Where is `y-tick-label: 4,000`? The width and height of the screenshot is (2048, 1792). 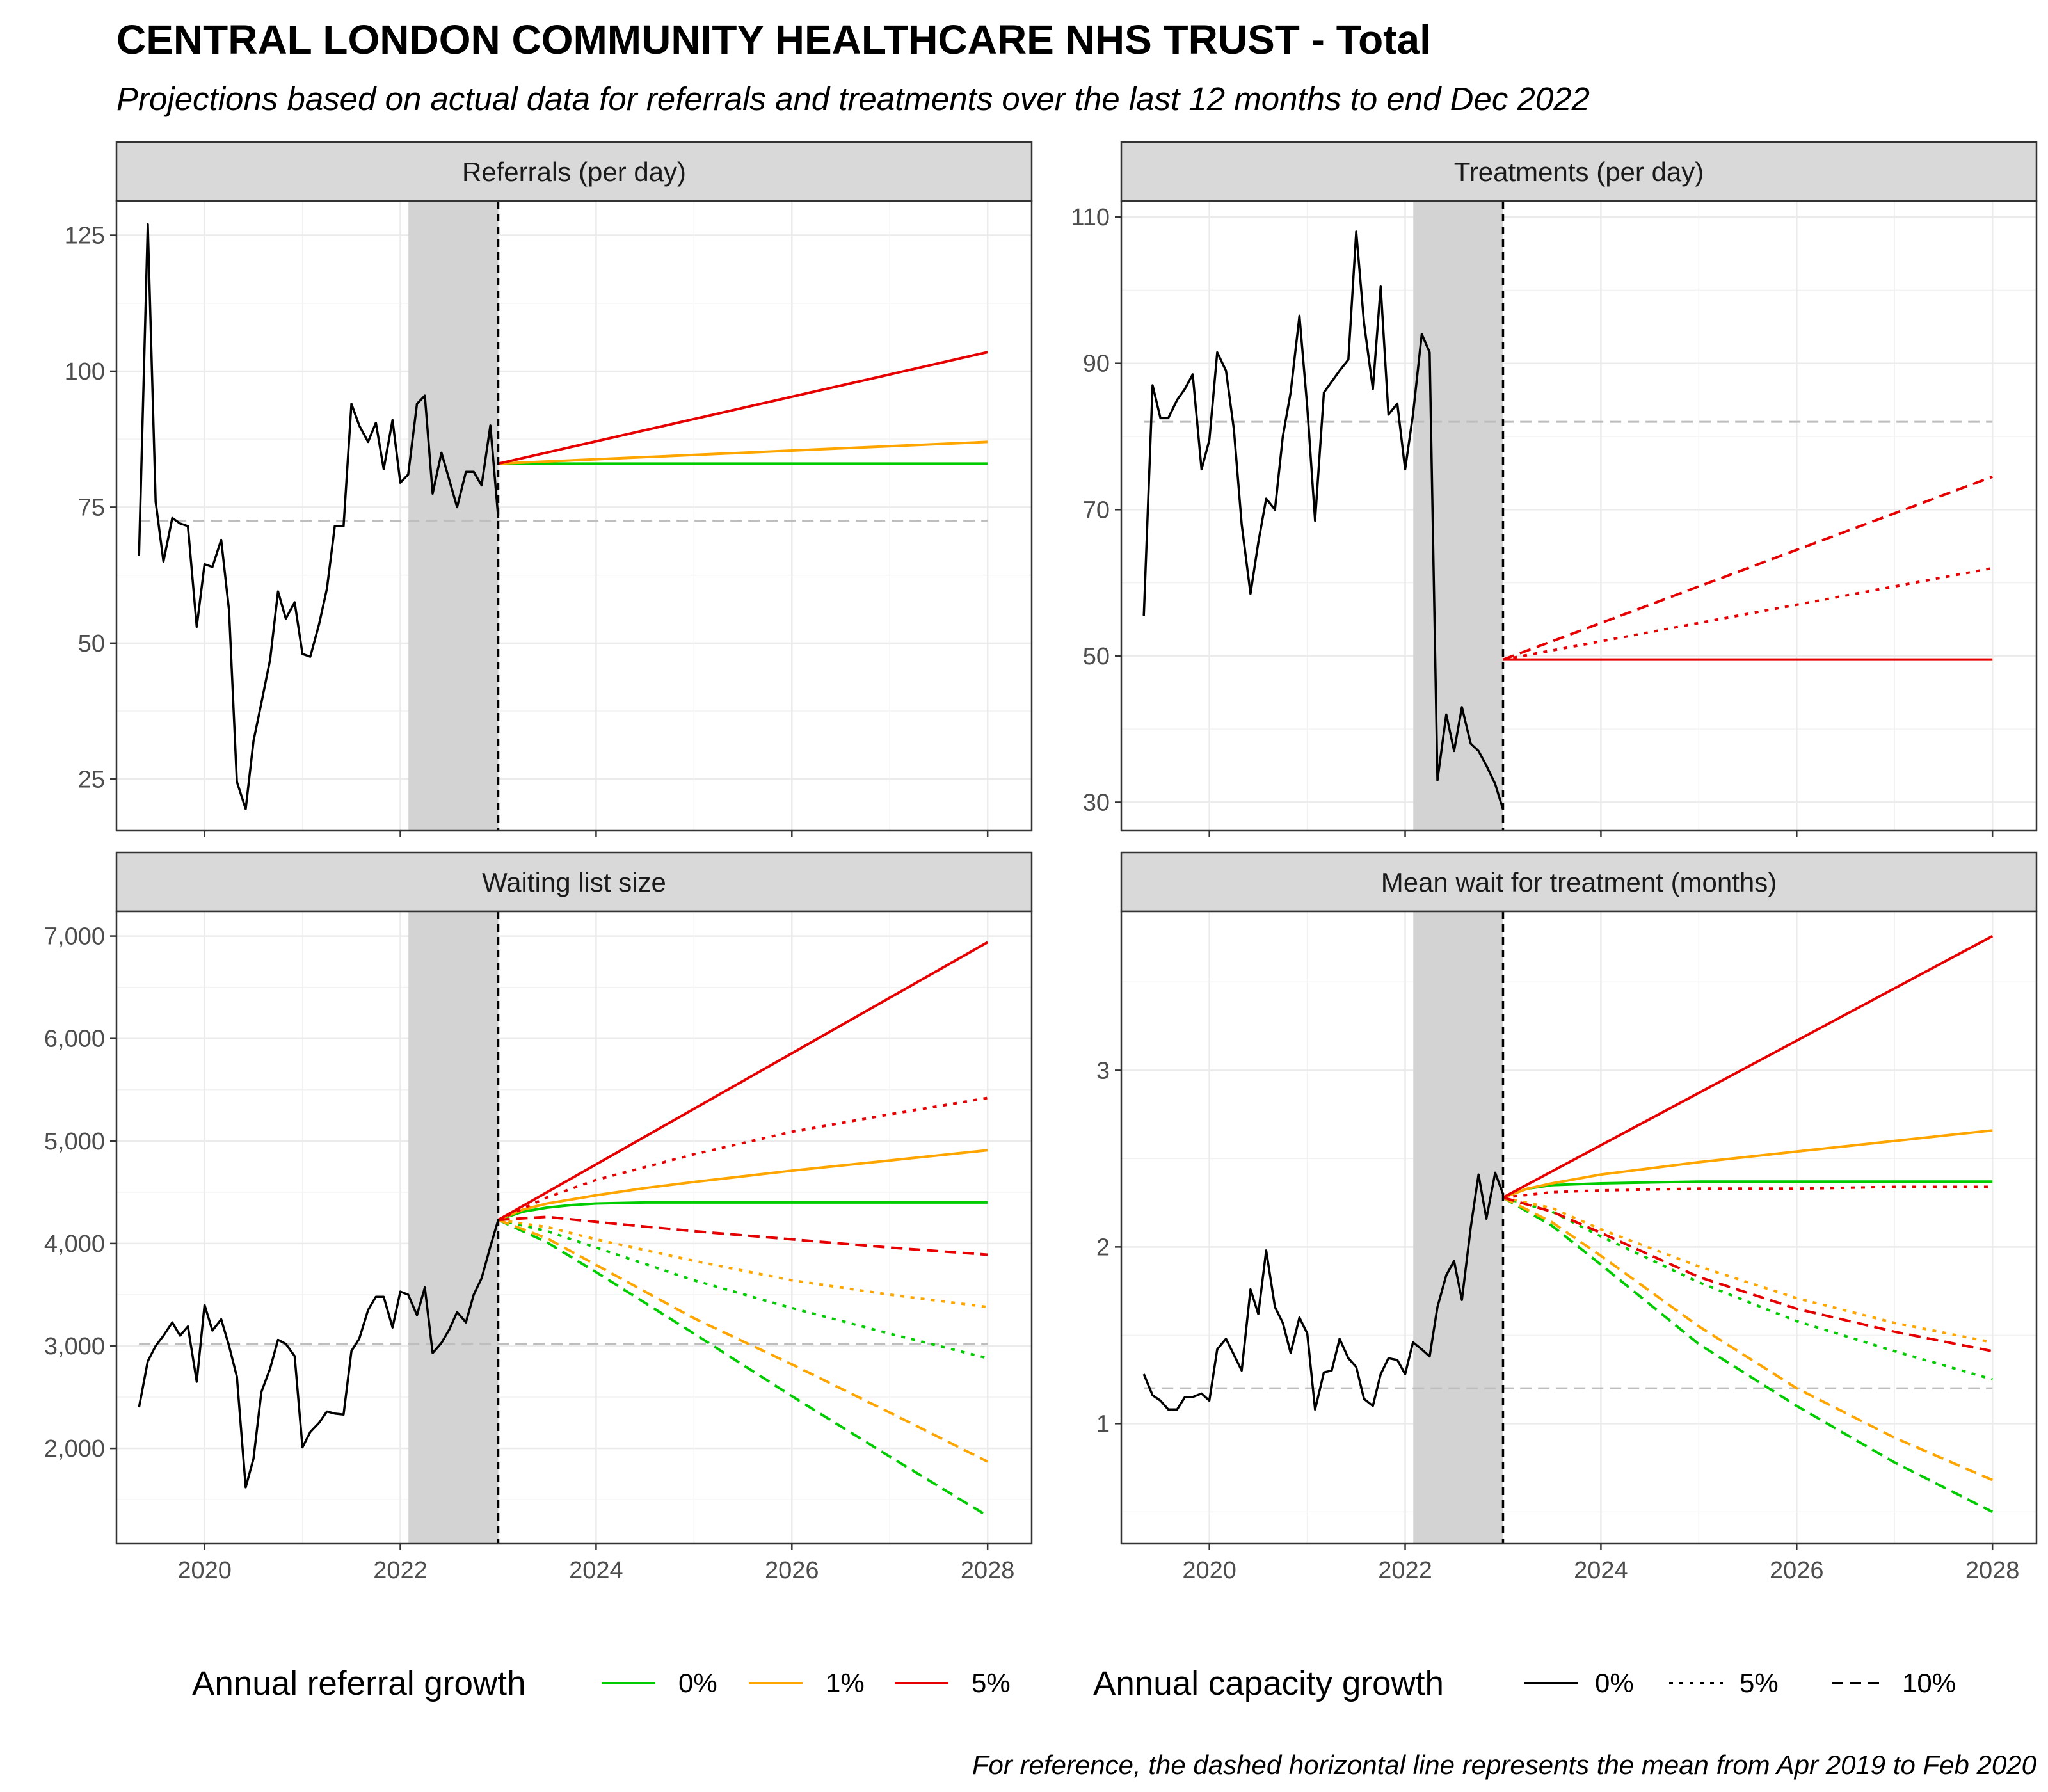 y-tick-label: 4,000 is located at coordinates (74, 1244).